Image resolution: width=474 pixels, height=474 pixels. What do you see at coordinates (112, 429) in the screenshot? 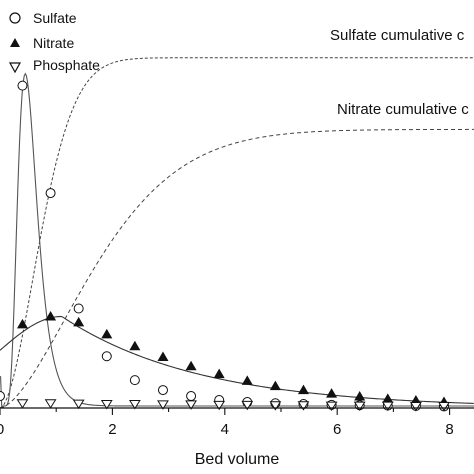
I see `x-tick-label: 2` at bounding box center [112, 429].